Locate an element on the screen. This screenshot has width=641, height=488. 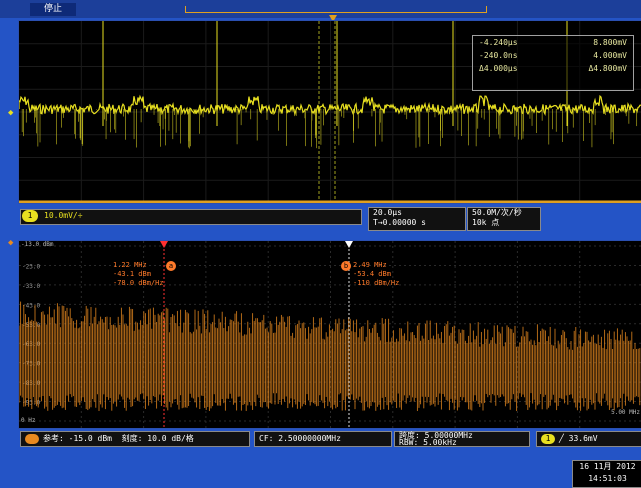
status-bar is located at coordinates (320, 9).